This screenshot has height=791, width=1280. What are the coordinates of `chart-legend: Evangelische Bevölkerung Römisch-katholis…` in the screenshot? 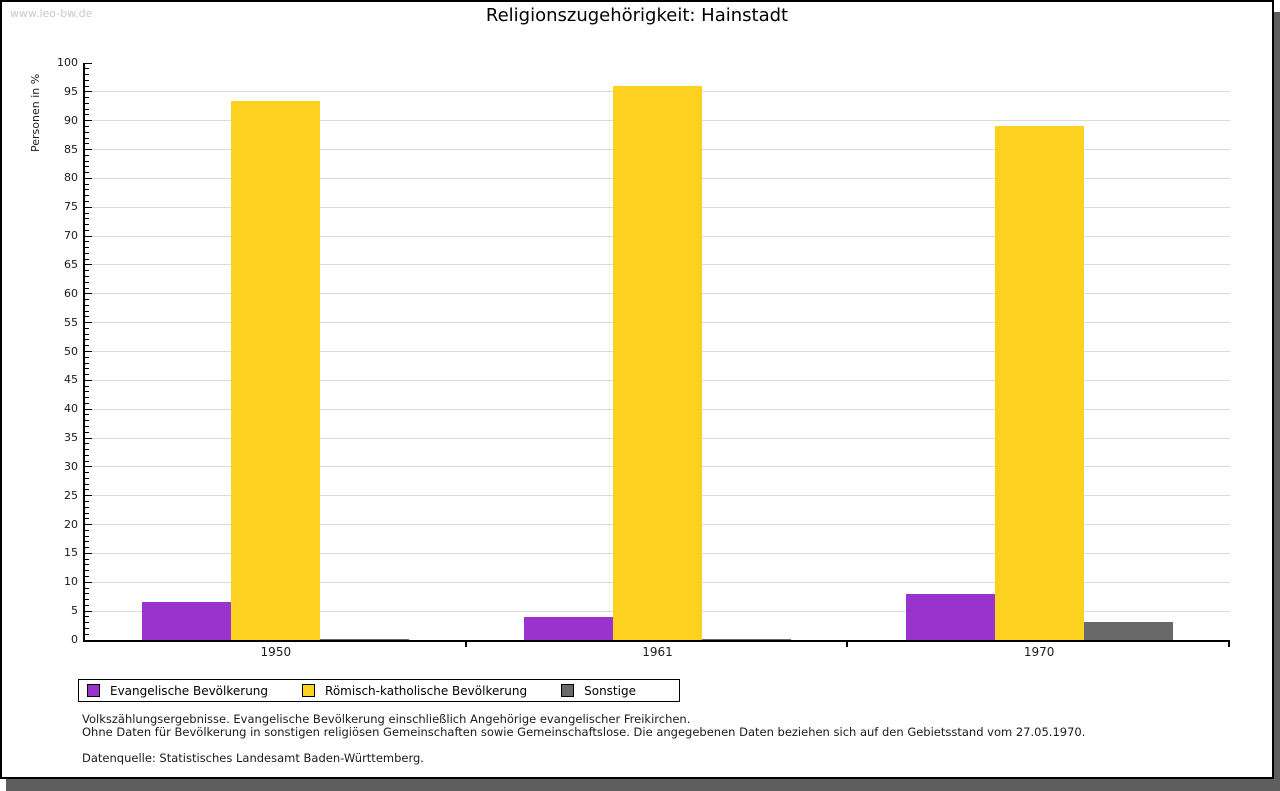 It's located at (379, 690).